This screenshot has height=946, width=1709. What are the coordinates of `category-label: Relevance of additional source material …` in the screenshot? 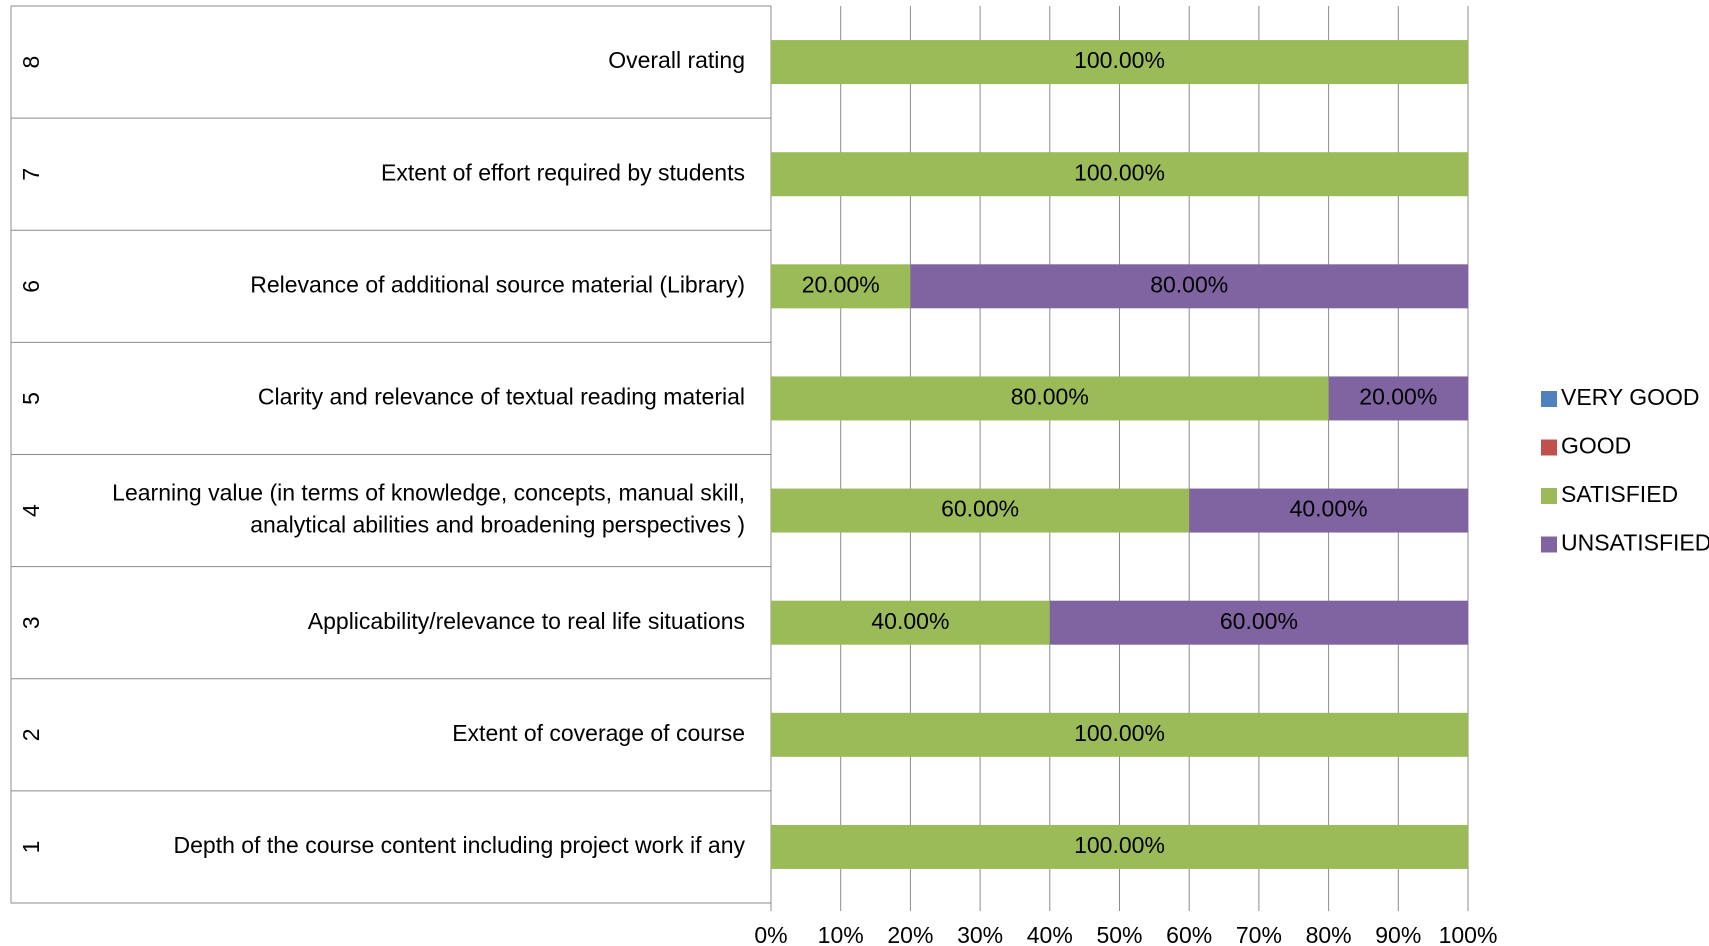 It's located at (497, 284).